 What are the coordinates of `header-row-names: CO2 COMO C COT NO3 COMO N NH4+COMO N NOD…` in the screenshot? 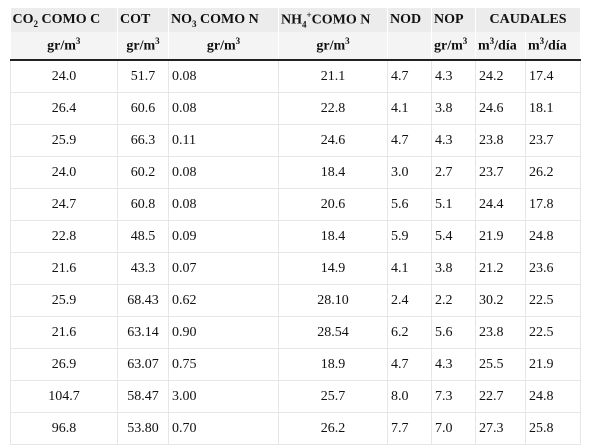 It's located at (296, 20).